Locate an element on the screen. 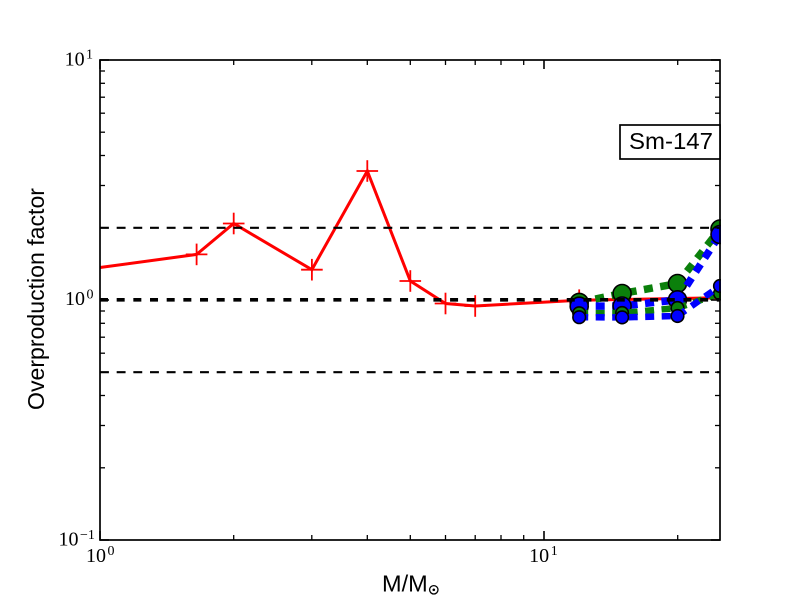 Image resolution: width=800 pixels, height=600 pixels. svg-text: Overproduction factor is located at coordinates (36, 299).